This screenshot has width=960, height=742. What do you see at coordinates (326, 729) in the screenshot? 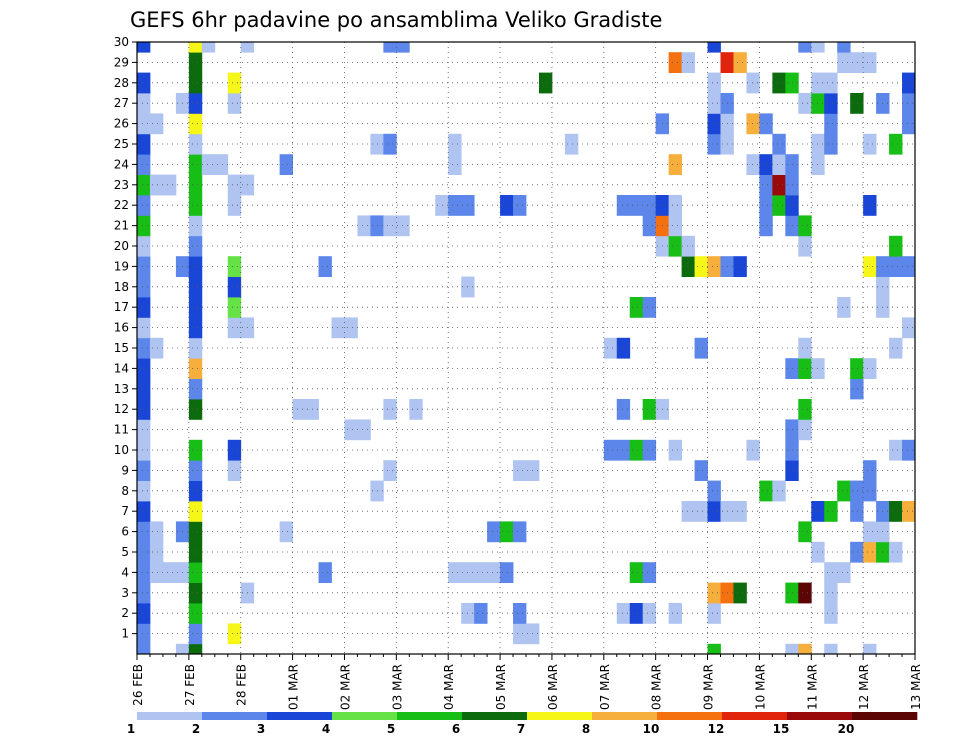
I see `colorbar-label: 4` at bounding box center [326, 729].